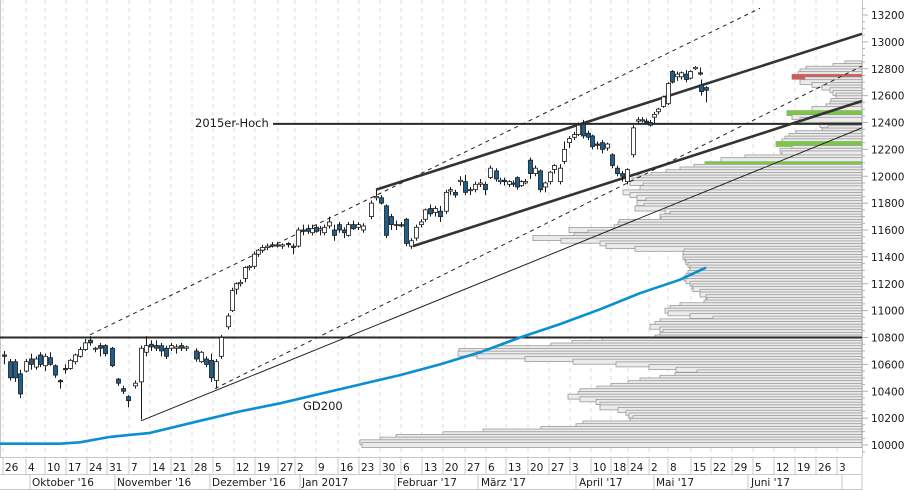 The image size is (920, 490). Describe the element at coordinates (675, 483) in the screenshot. I see `month-label: Mai '17` at that location.